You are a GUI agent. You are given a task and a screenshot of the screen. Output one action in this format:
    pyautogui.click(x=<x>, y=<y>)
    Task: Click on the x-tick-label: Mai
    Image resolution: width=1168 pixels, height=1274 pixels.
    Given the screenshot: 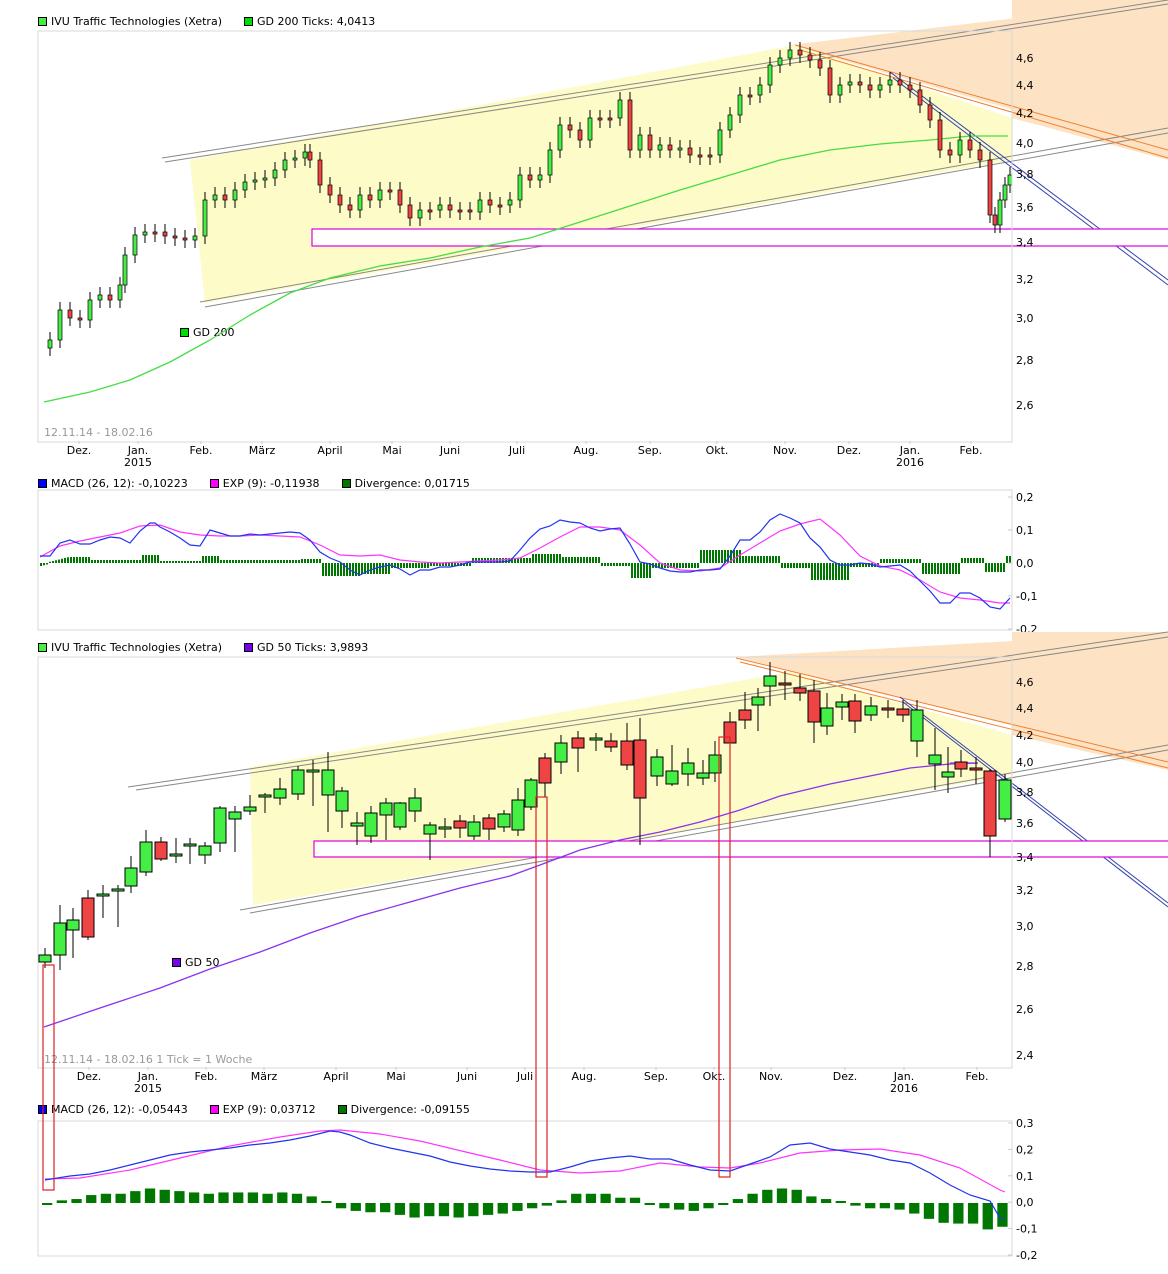 What is the action you would take?
    pyautogui.click(x=395, y=1076)
    